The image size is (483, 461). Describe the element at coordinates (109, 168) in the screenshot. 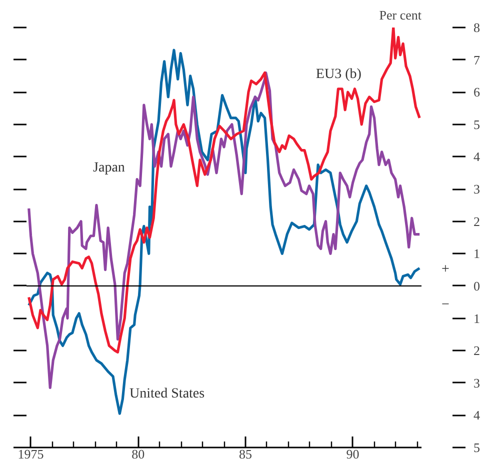

I see `series-label: Japan` at that location.